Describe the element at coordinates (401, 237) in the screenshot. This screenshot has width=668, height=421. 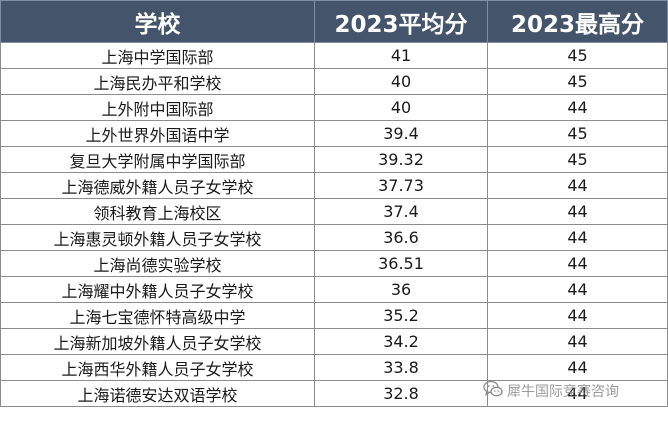
I see `avg-score-cell: 36.6` at that location.